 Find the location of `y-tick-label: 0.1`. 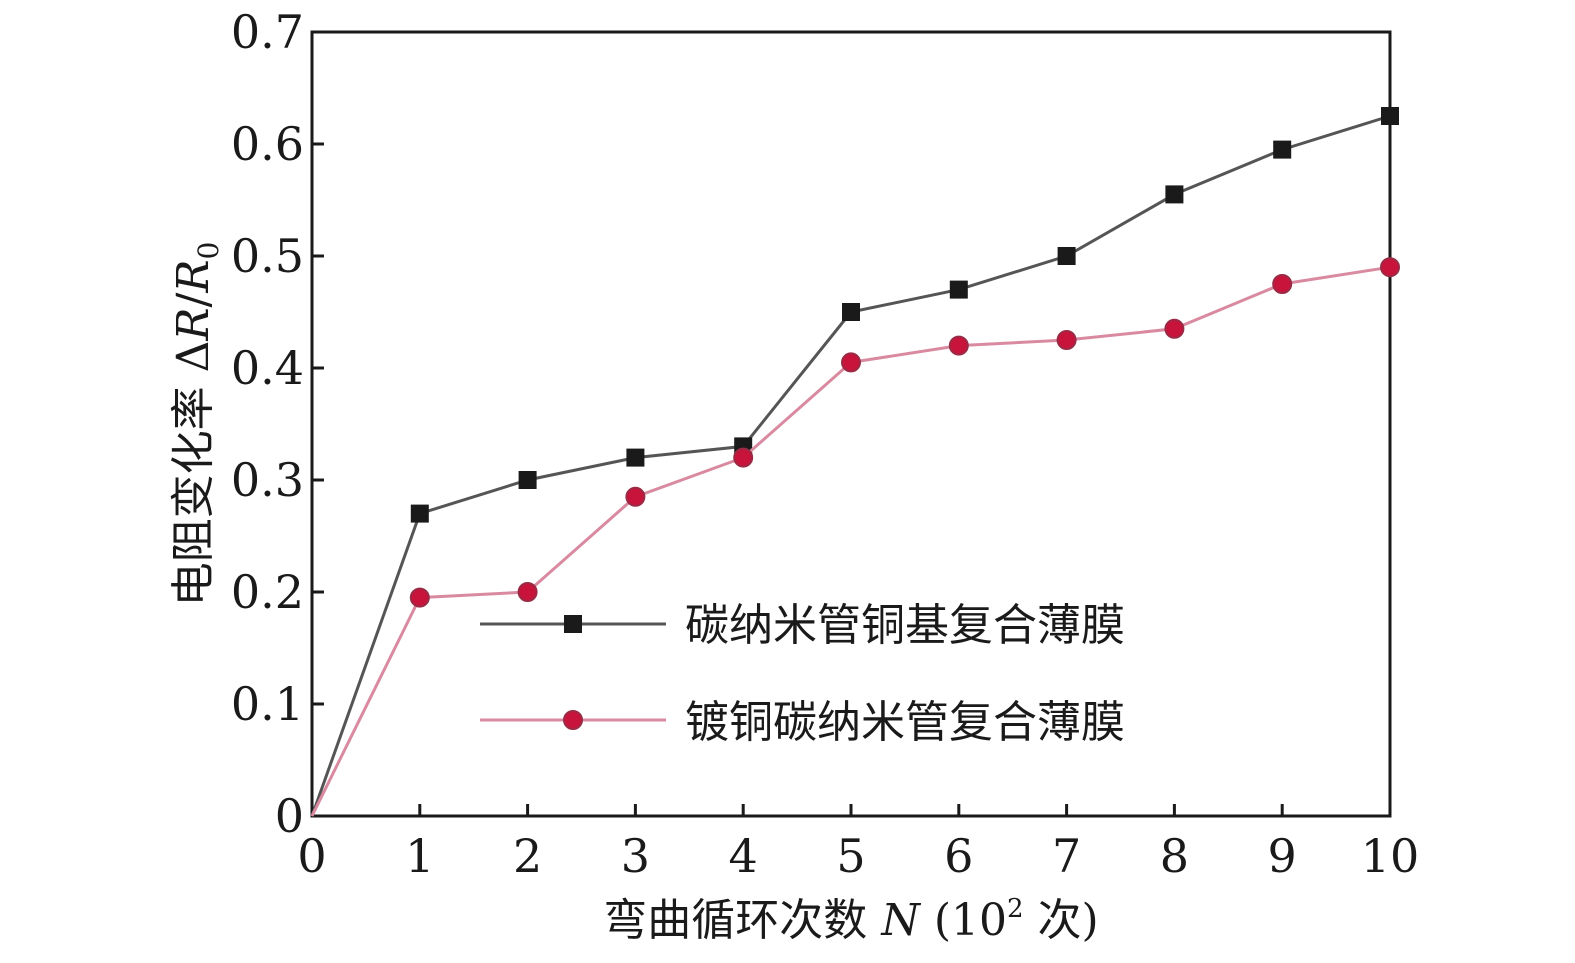

y-tick-label: 0.1 is located at coordinates (267, 704).